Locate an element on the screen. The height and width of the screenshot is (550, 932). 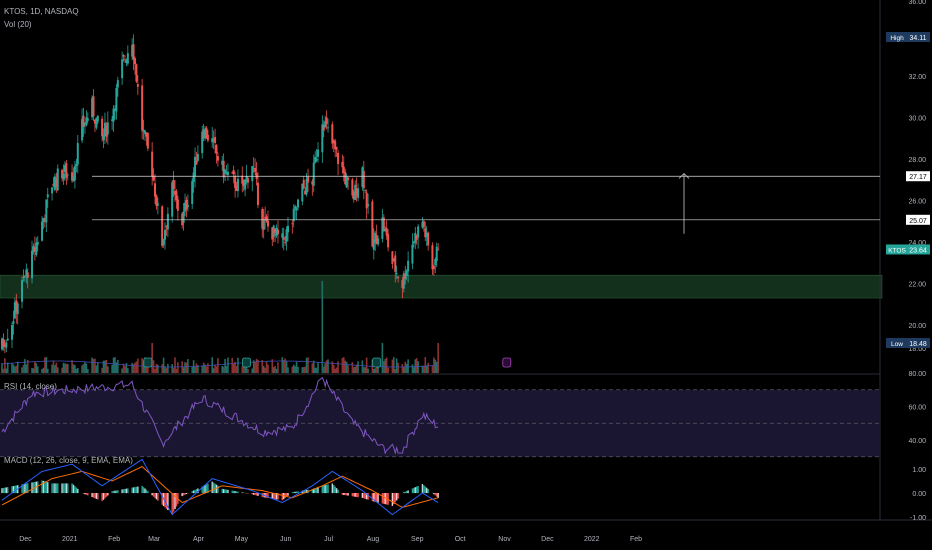
price-tag-label: High is located at coordinates (897, 38).